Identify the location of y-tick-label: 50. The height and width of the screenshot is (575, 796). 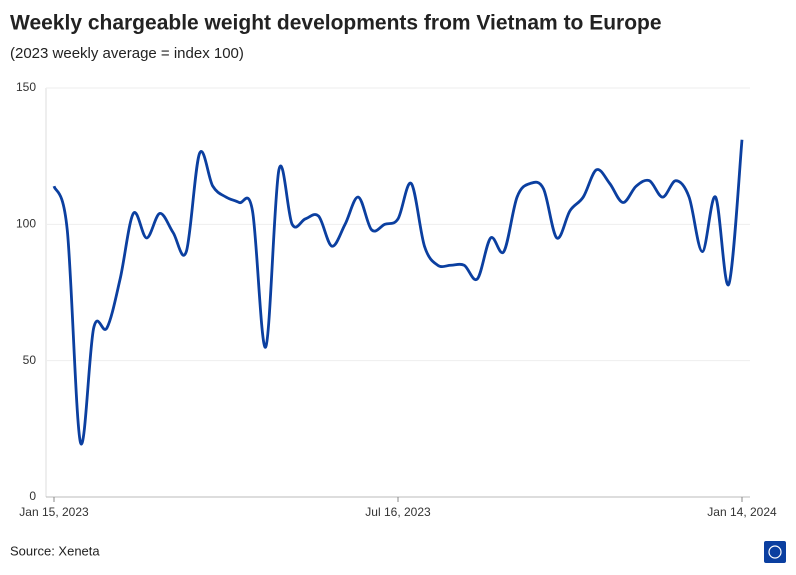
(30, 360).